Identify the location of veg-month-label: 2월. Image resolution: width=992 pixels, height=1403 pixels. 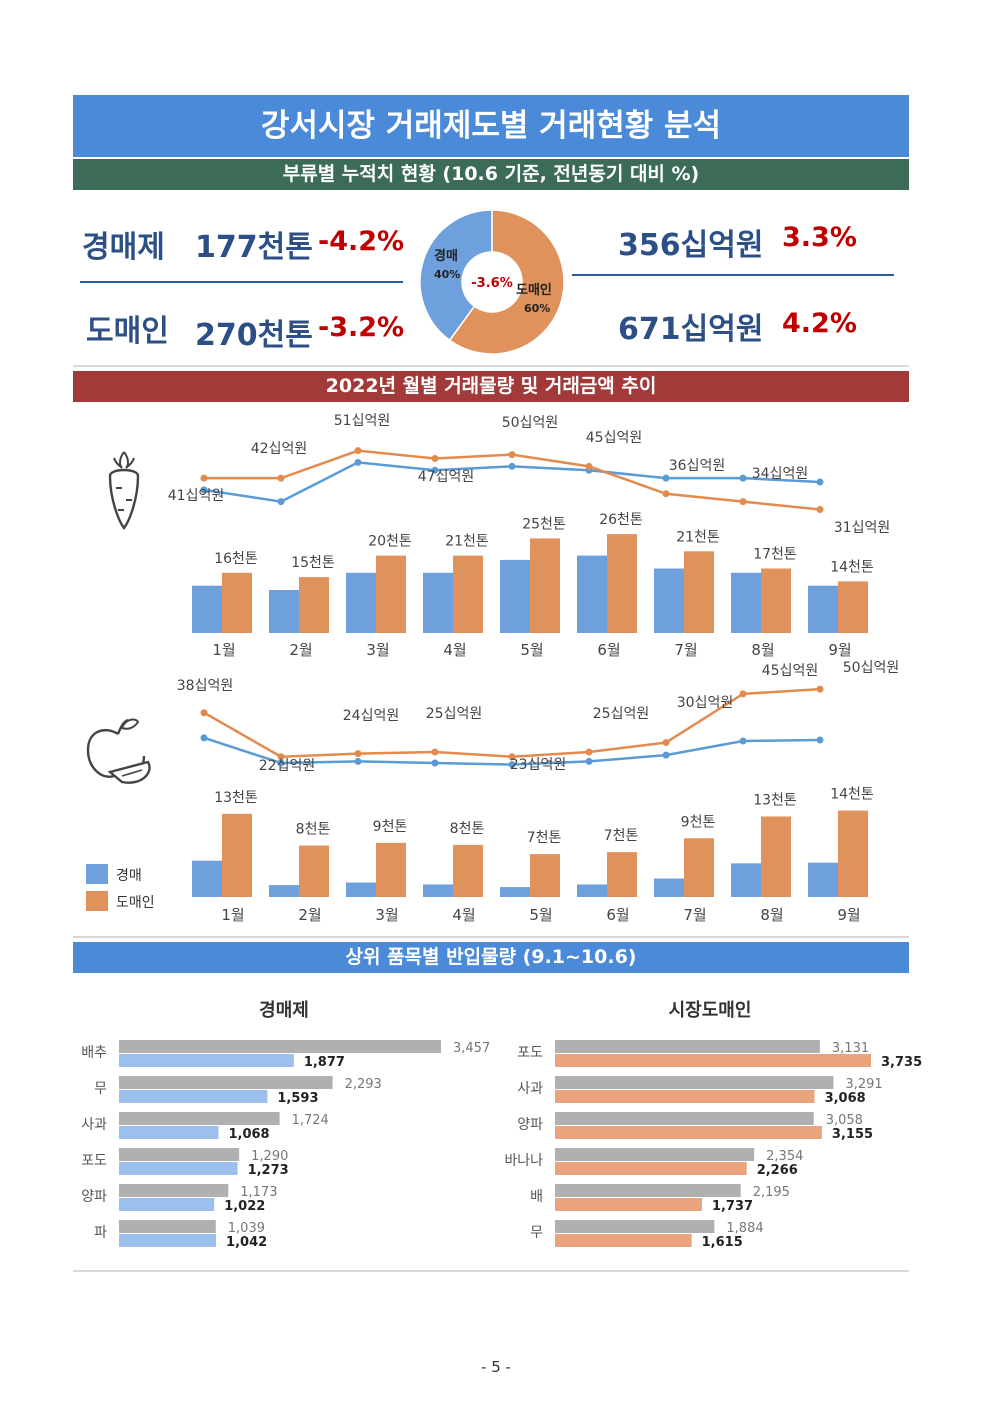
(300, 650).